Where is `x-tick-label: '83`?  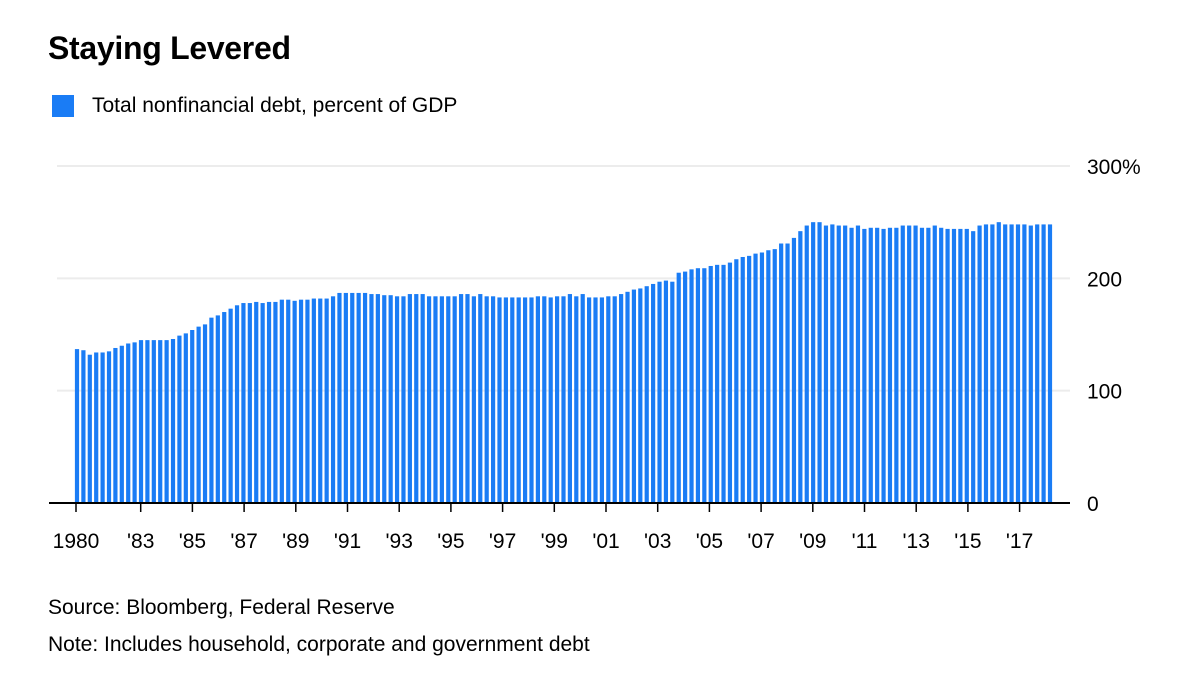 x-tick-label: '83 is located at coordinates (140, 541).